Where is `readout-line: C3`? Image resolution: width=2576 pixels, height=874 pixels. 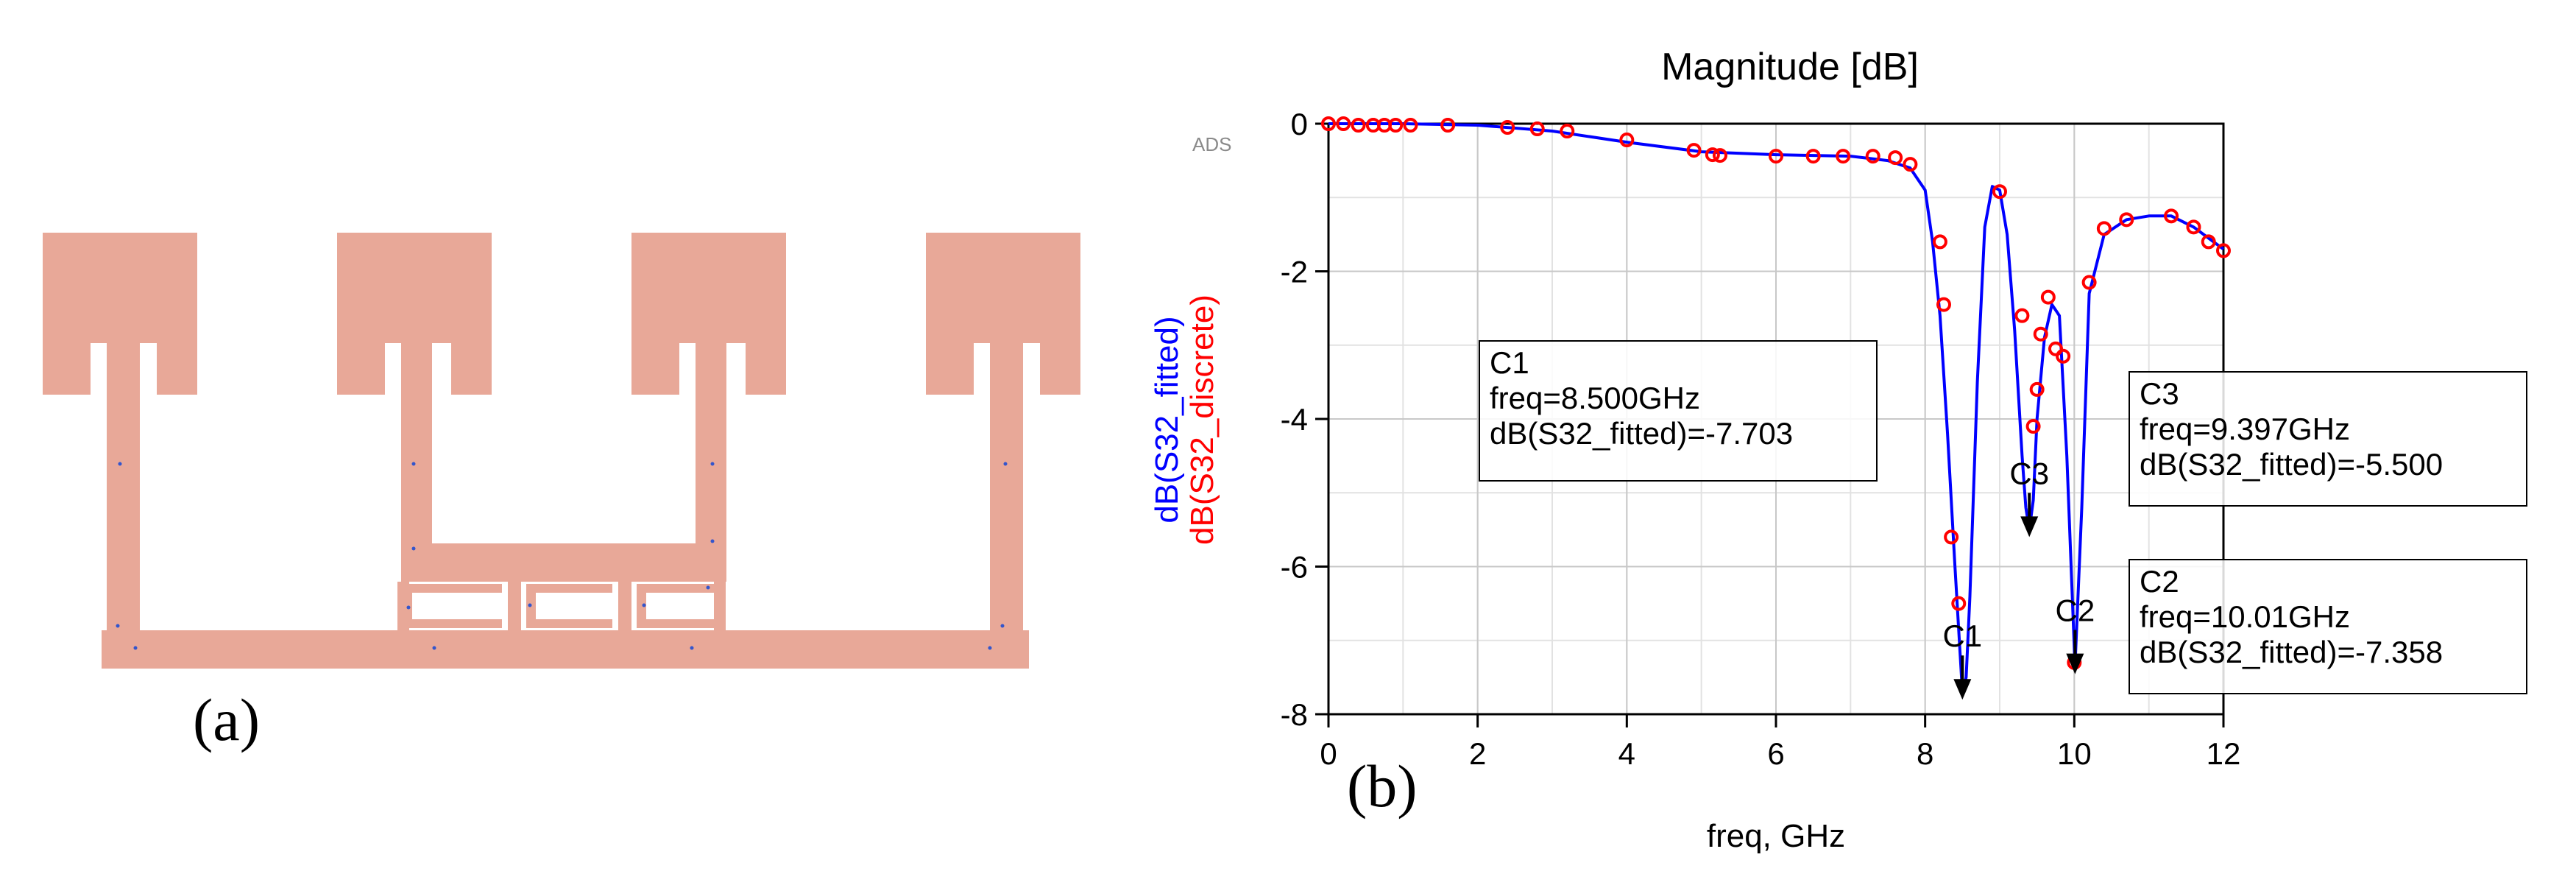
readout-line: C3 is located at coordinates (2159, 394).